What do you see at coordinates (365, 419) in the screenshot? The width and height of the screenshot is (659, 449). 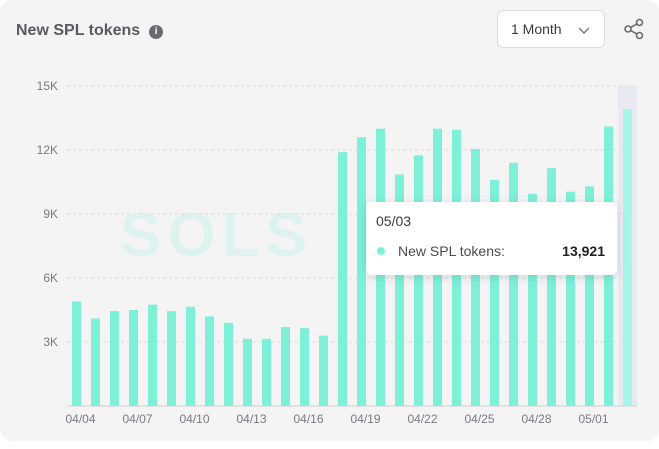 I see `x-tick-label: 04/19` at bounding box center [365, 419].